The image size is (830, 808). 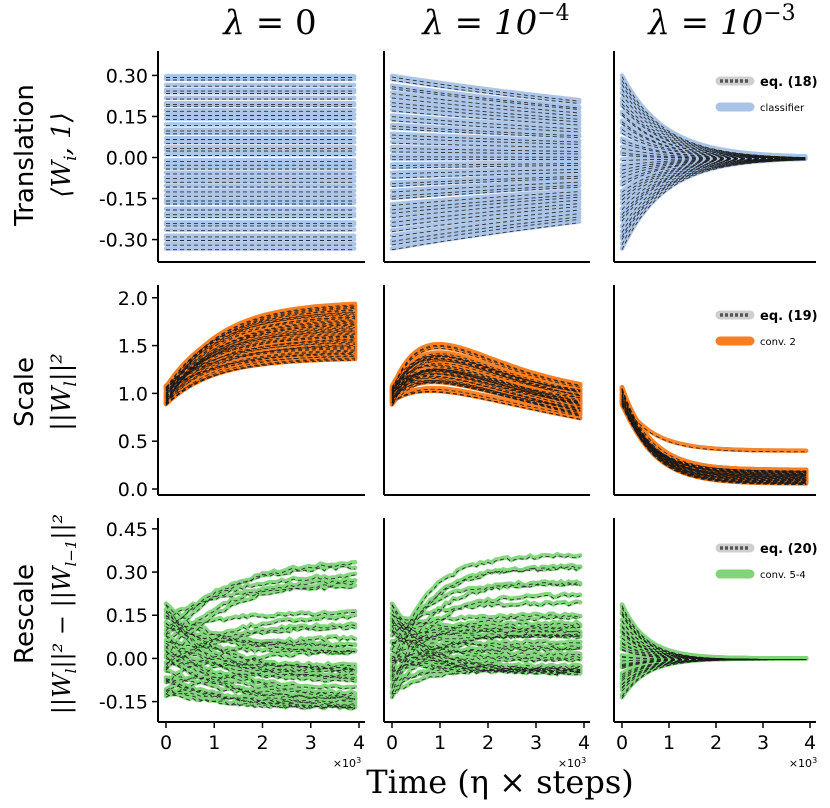 What do you see at coordinates (262, 743) in the screenshot?
I see `x-tick-label: 2` at bounding box center [262, 743].